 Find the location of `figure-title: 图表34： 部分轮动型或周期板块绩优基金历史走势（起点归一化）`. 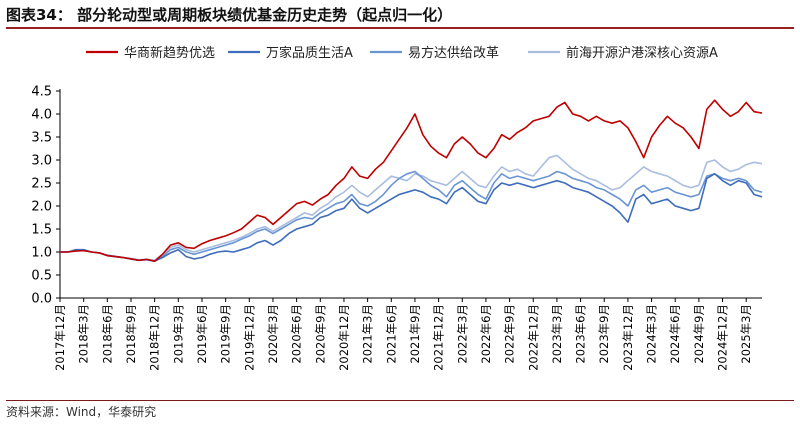

figure-title: 图表34： 部分轮动型或周期板块绩优基金历史走势（起点归一化） is located at coordinates (229, 15).